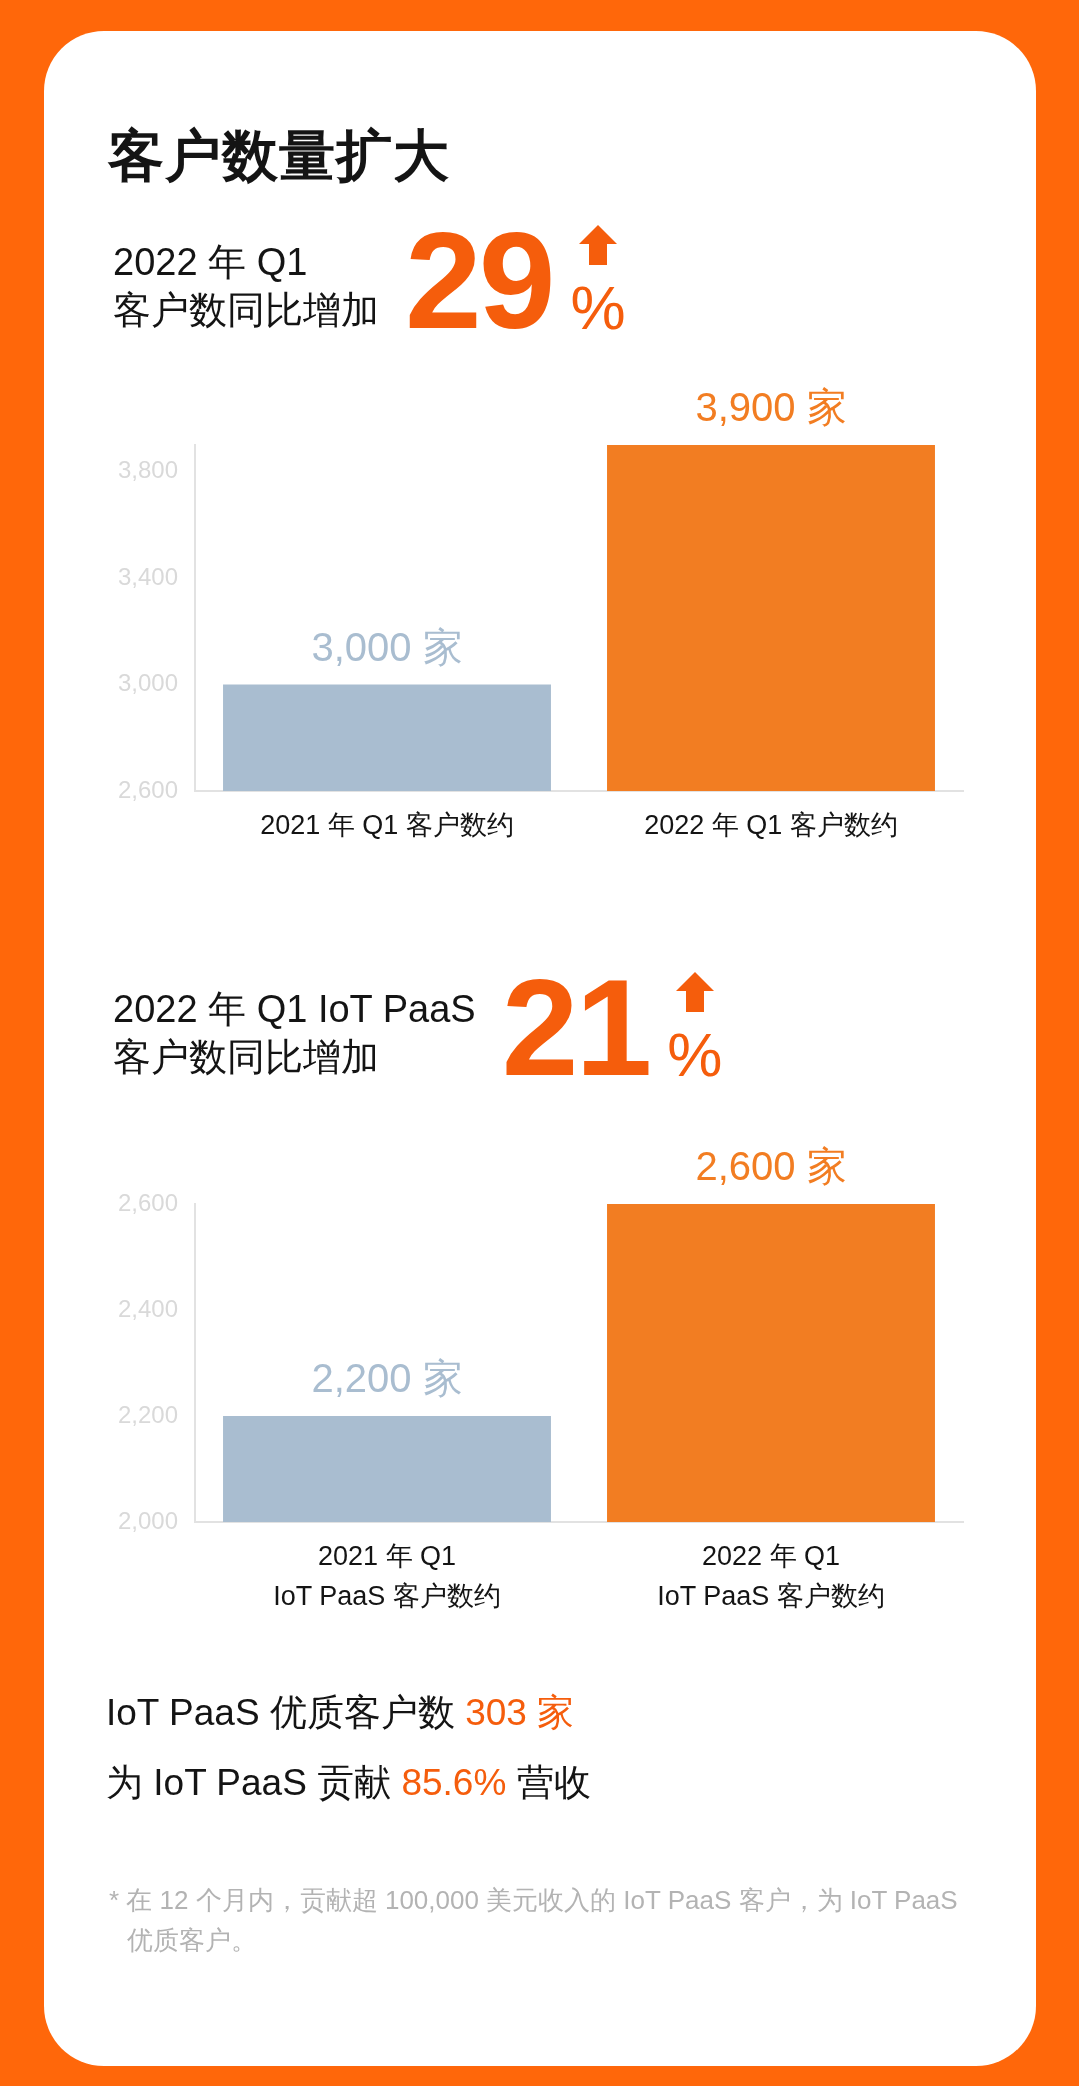  I want to click on chart-title: 客户数量扩大, so click(279, 156).